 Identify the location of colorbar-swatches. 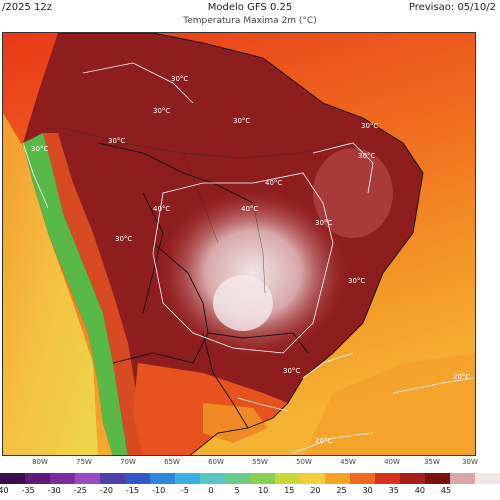
(250, 478).